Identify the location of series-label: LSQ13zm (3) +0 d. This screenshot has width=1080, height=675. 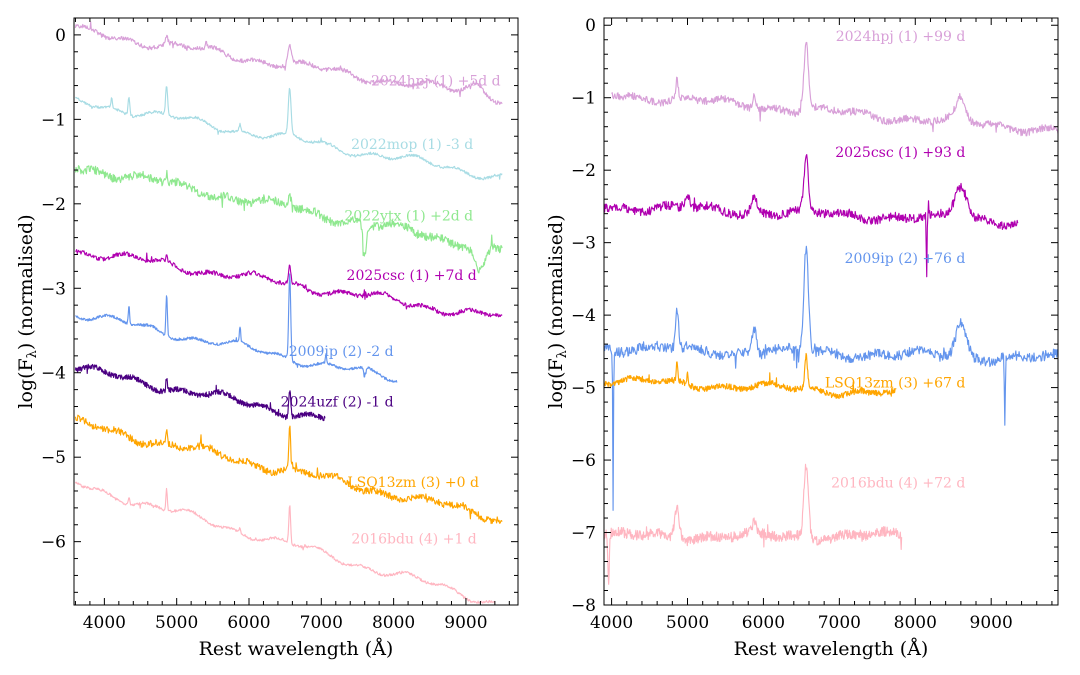
(413, 483).